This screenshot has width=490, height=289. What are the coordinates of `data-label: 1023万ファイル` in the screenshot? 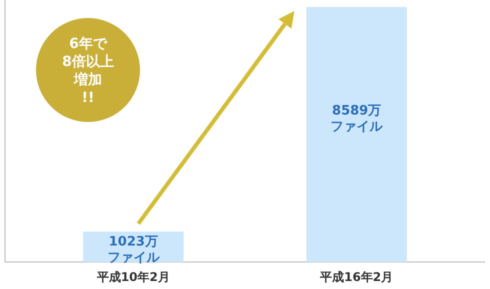 It's located at (133, 250).